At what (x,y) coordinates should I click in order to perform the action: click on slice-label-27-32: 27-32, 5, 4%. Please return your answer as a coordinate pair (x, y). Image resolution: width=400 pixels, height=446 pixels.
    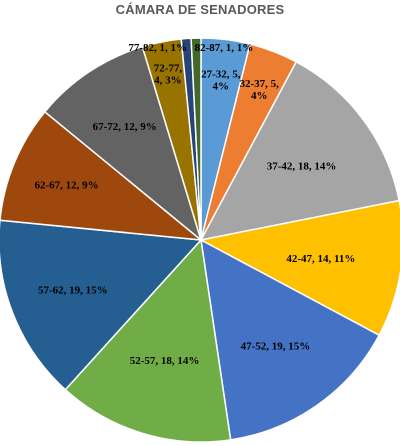
    Looking at the image, I should click on (221, 81).